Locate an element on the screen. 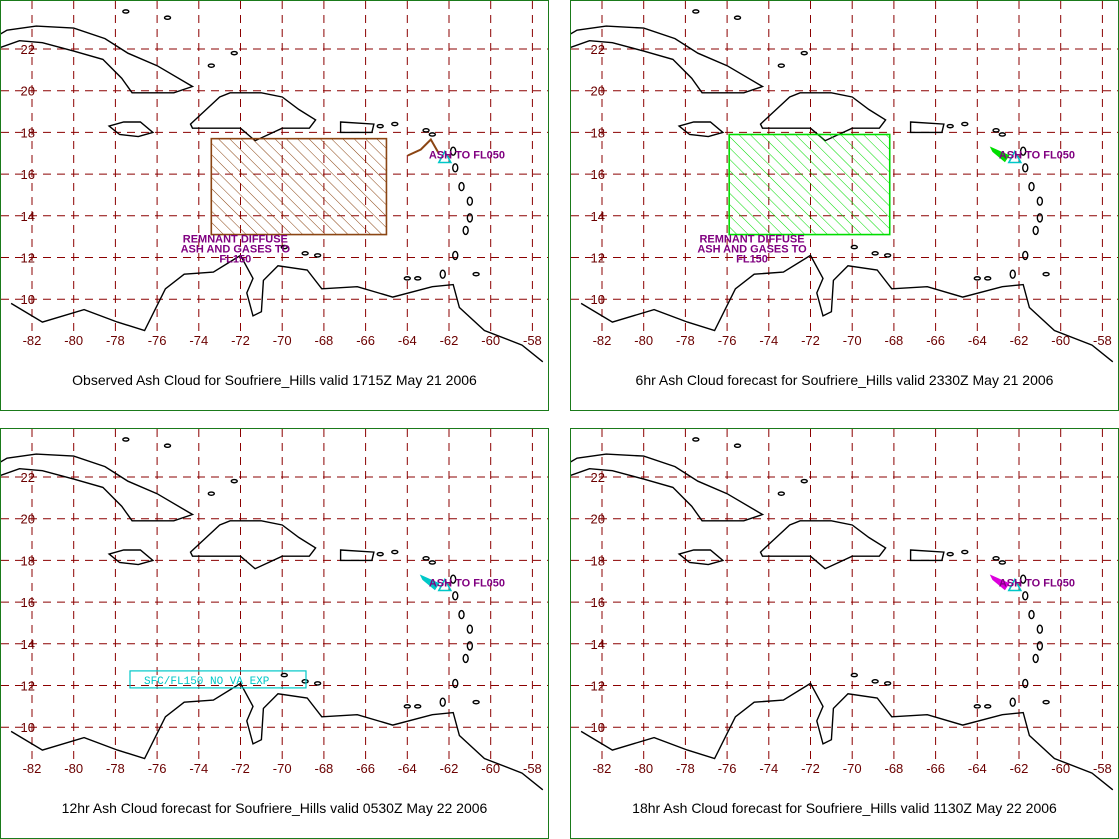 This screenshot has height=839, width=1119. lon-tick-label: -66 is located at coordinates (935, 768).